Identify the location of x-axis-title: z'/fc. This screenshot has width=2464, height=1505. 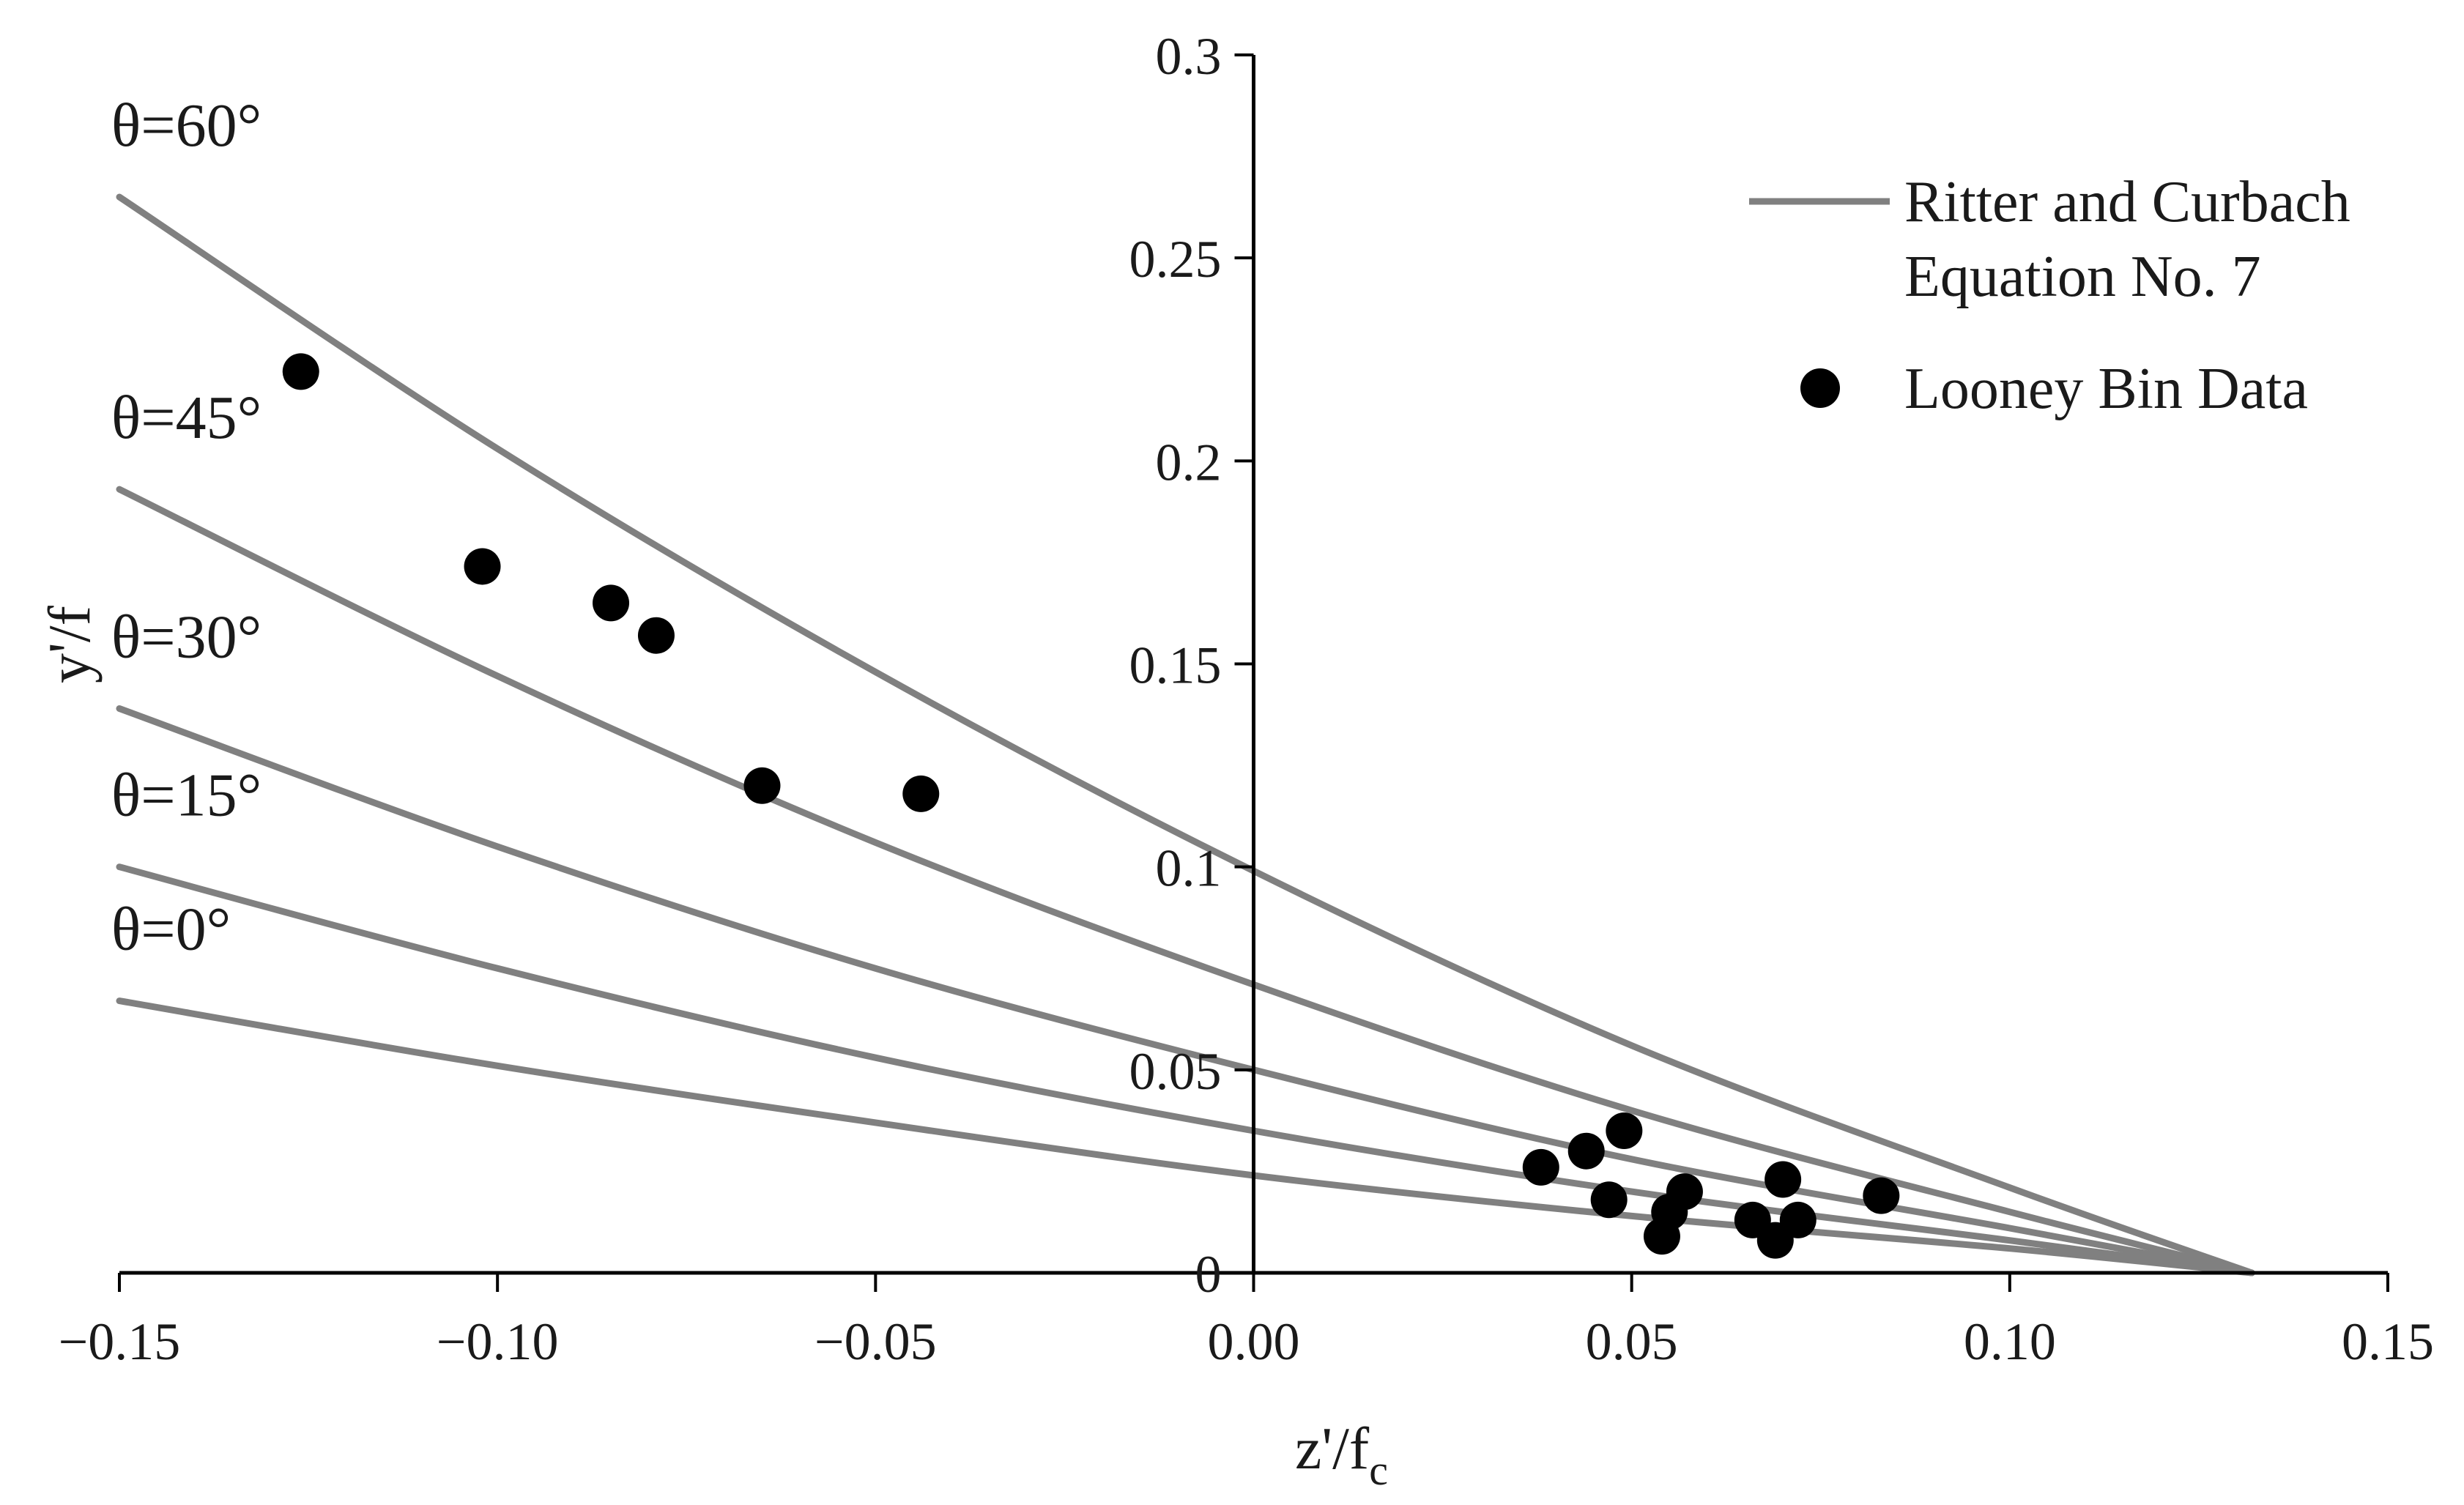
(1341, 1454).